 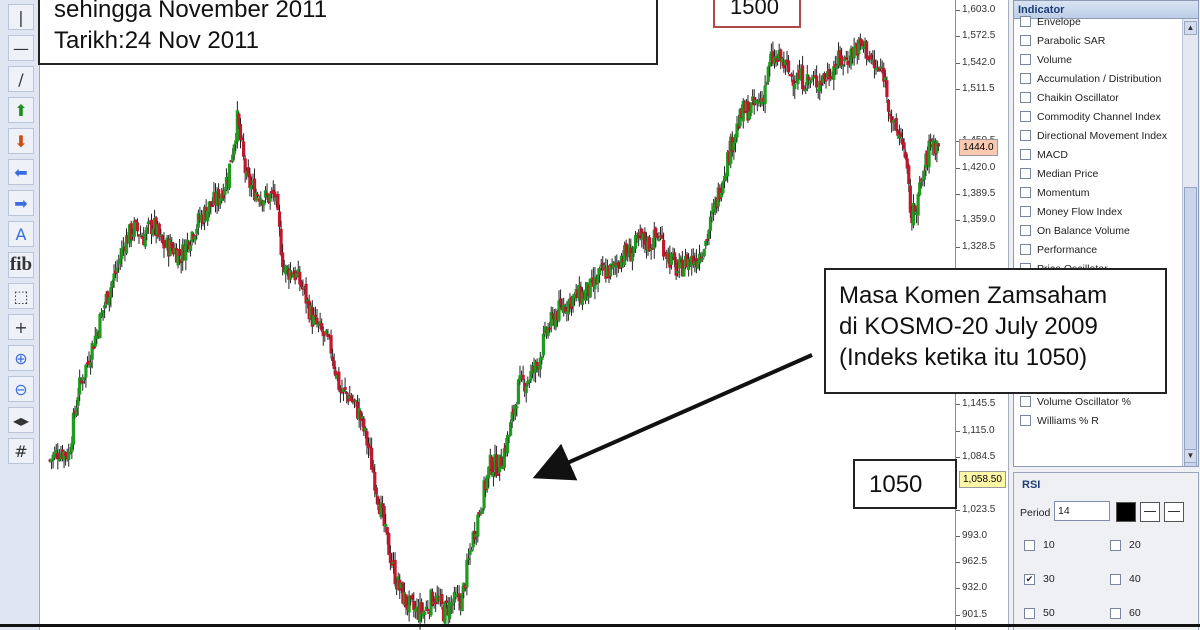 I want to click on text-tool-icon: A, so click(x=21, y=234).